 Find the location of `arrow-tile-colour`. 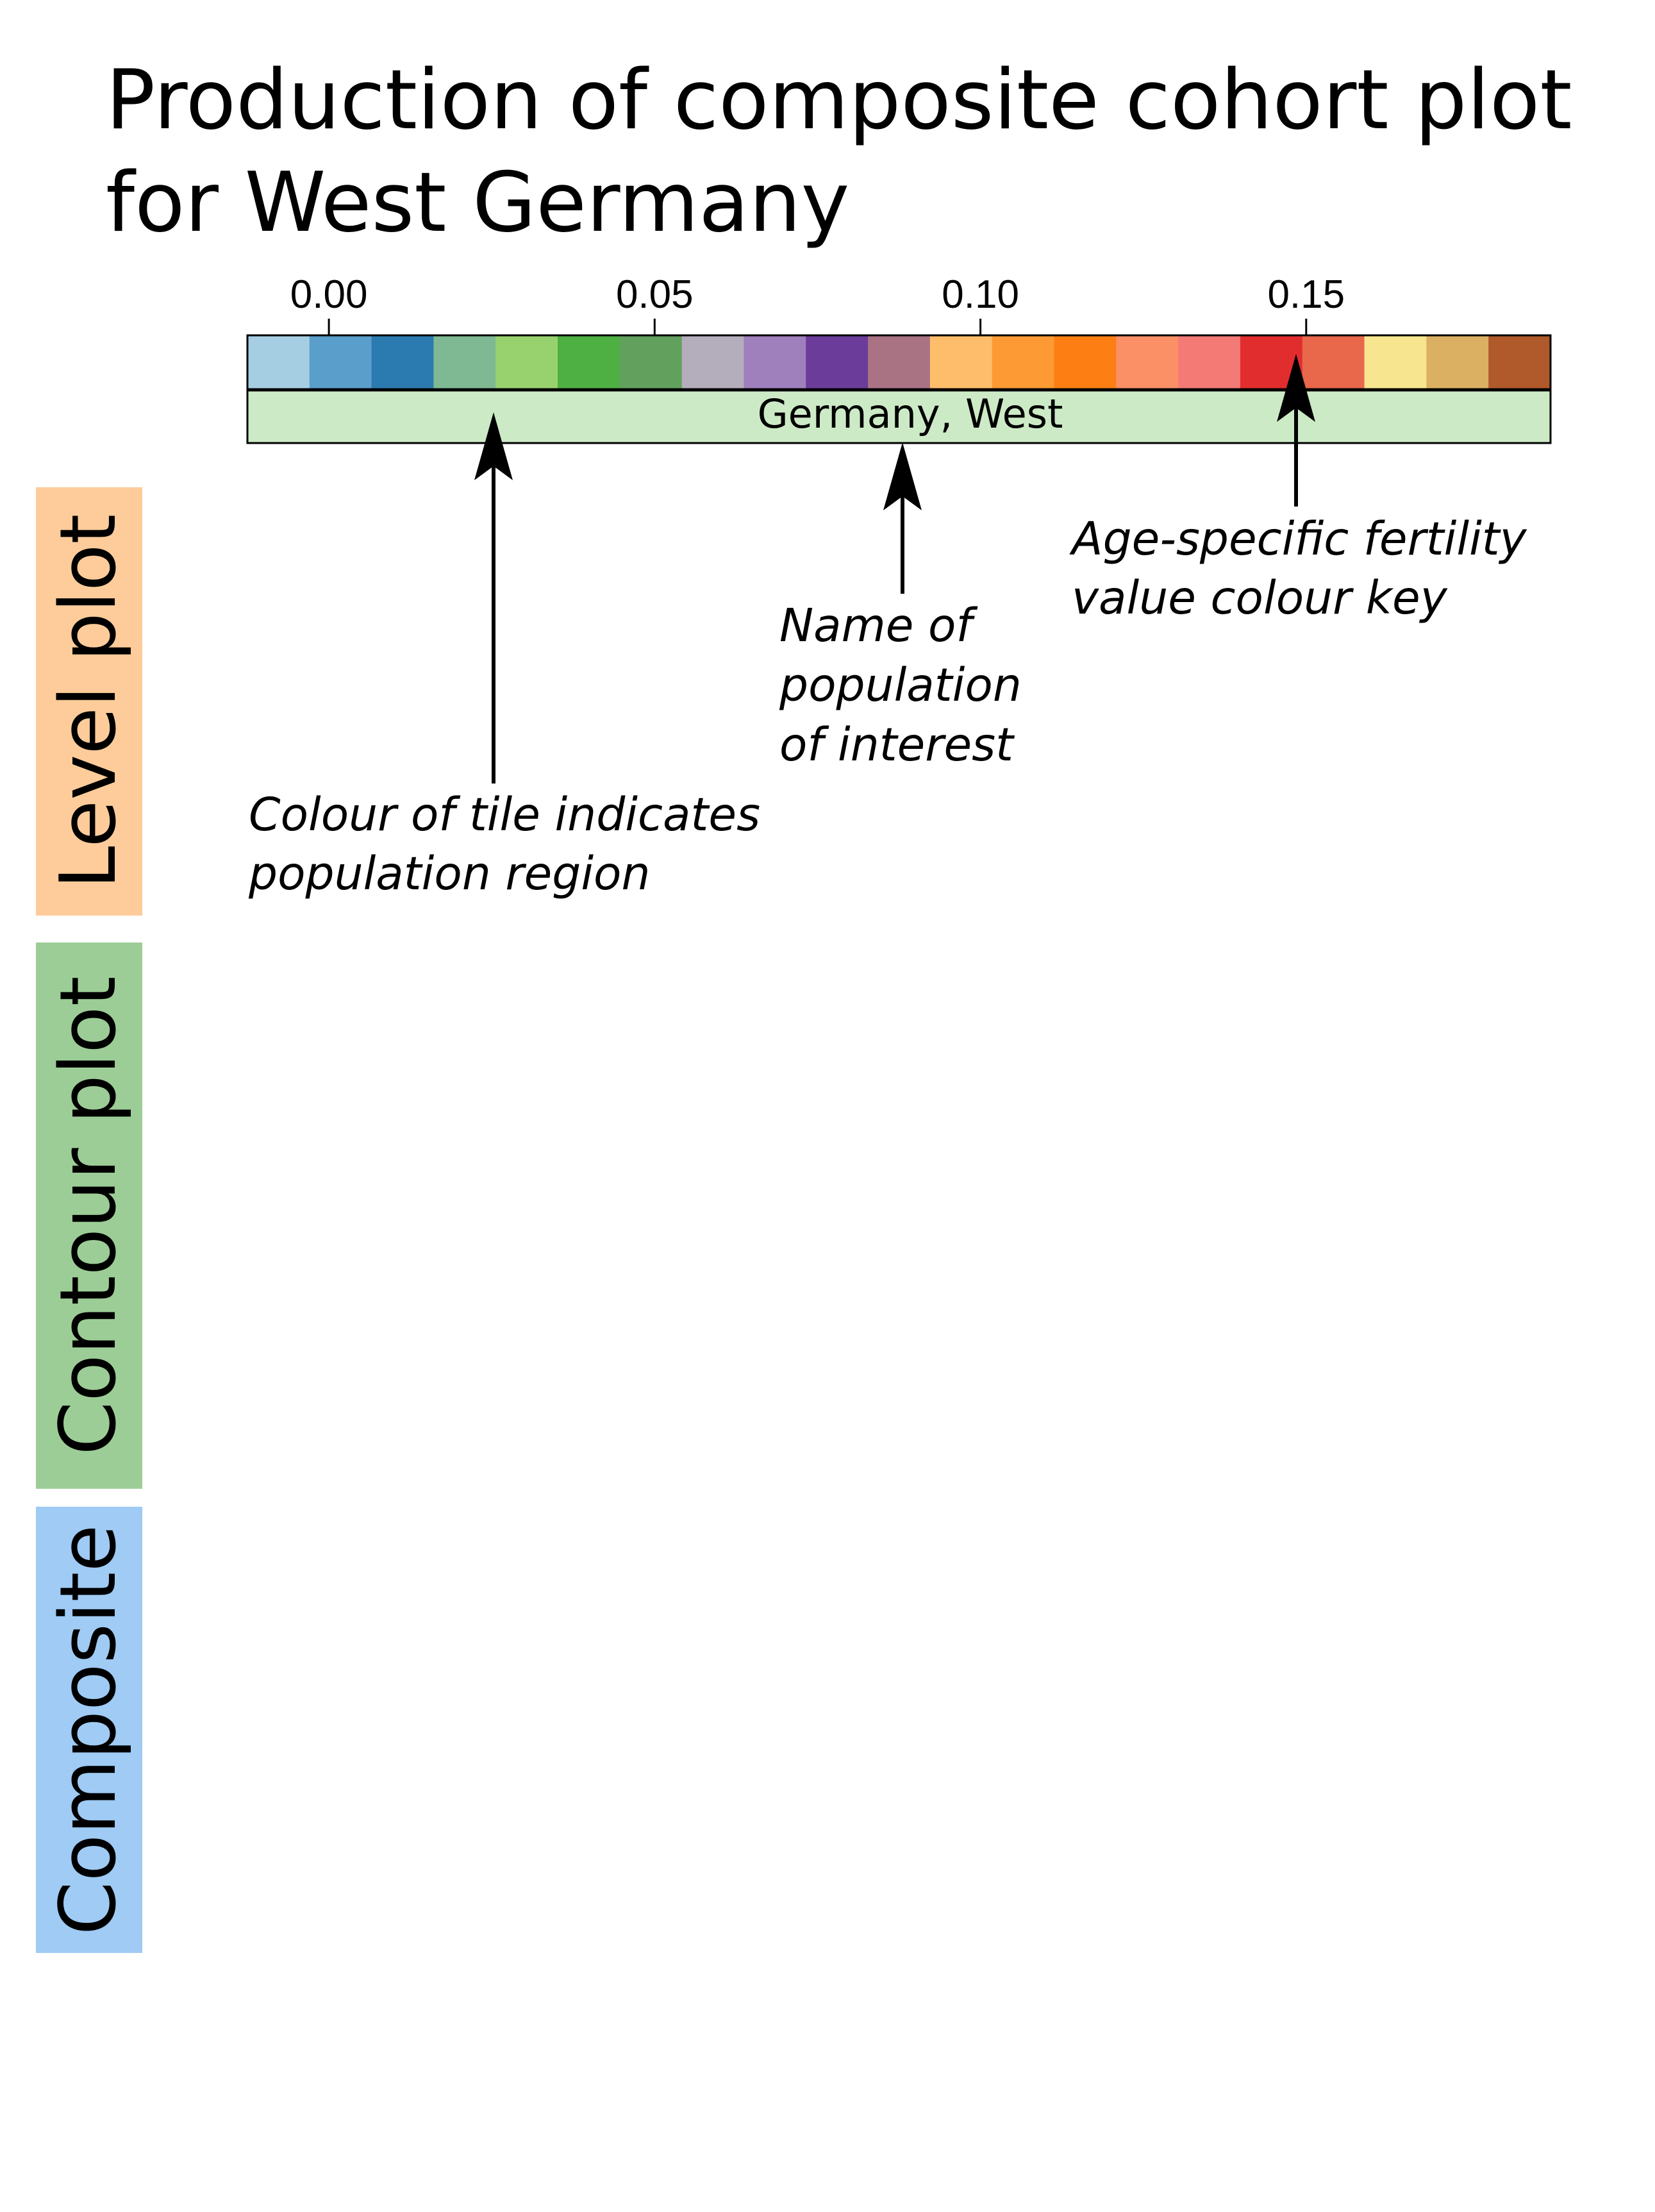

arrow-tile-colour is located at coordinates (493, 597).